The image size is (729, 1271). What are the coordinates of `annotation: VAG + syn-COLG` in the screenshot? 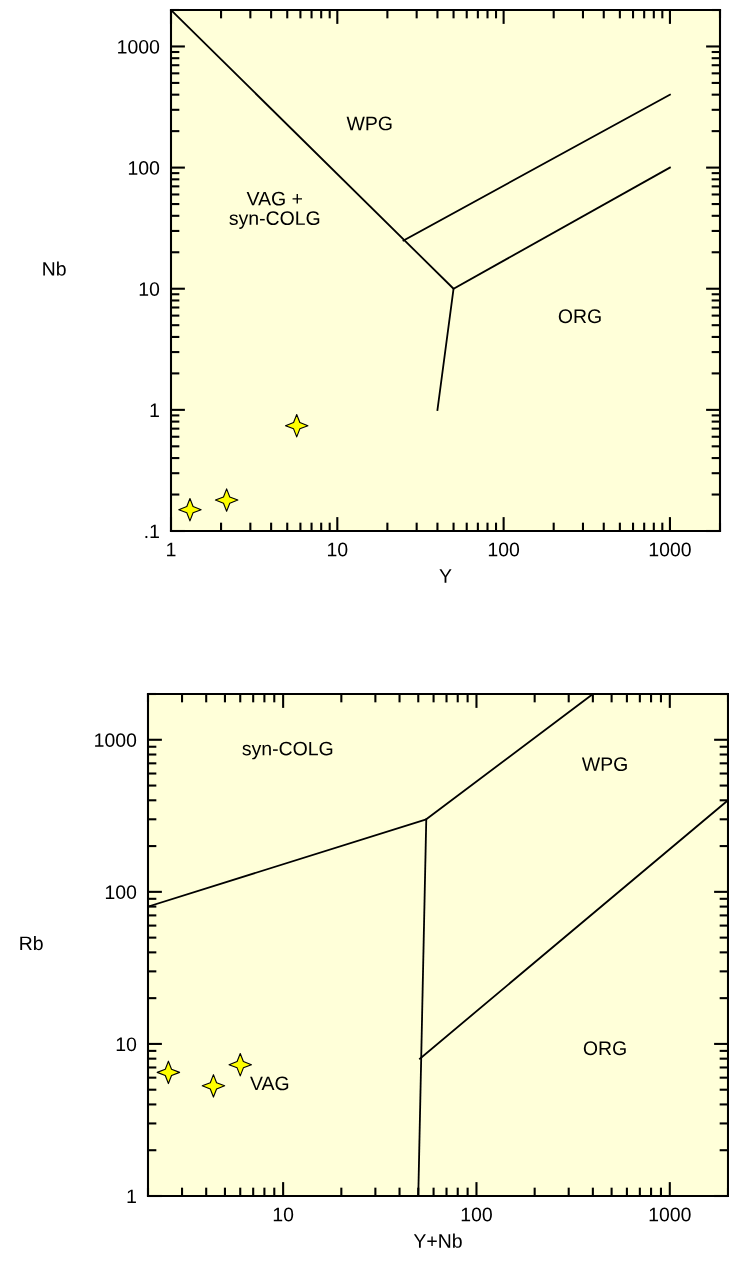 It's located at (274, 210).